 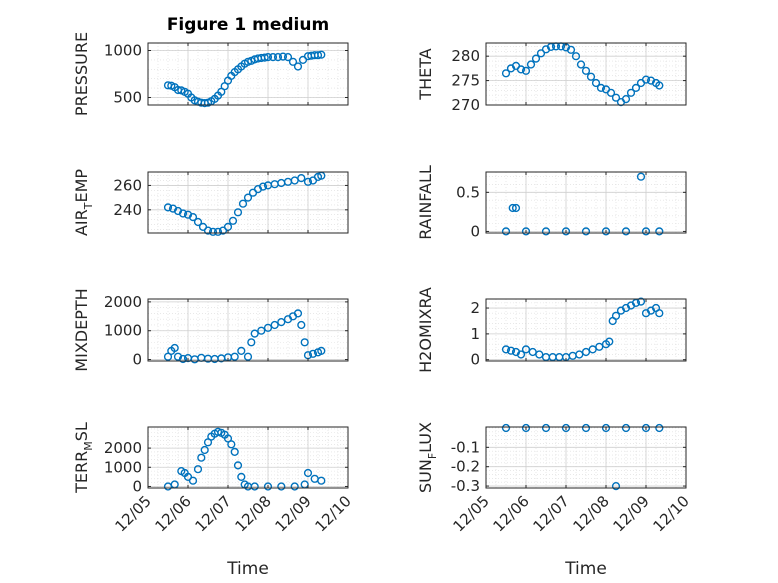 I want to click on y-axis-label: MIXDEPTH, so click(x=81, y=329).